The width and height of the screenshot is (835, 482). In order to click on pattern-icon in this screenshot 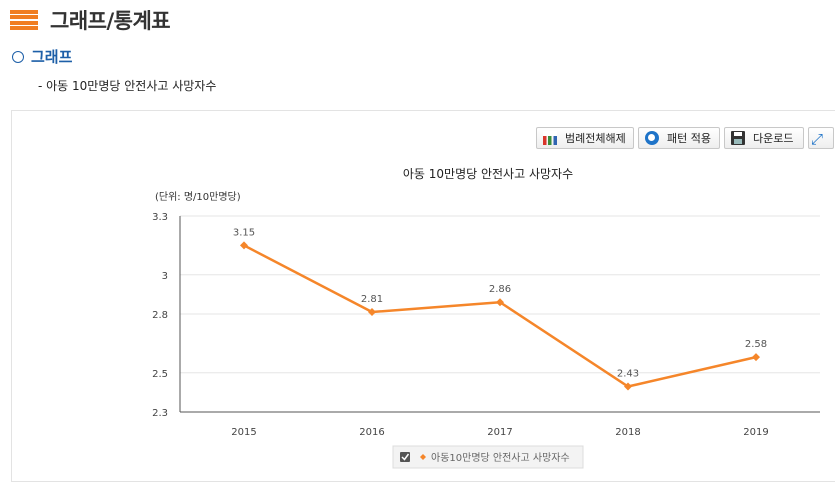, I will do `click(652, 138)`.